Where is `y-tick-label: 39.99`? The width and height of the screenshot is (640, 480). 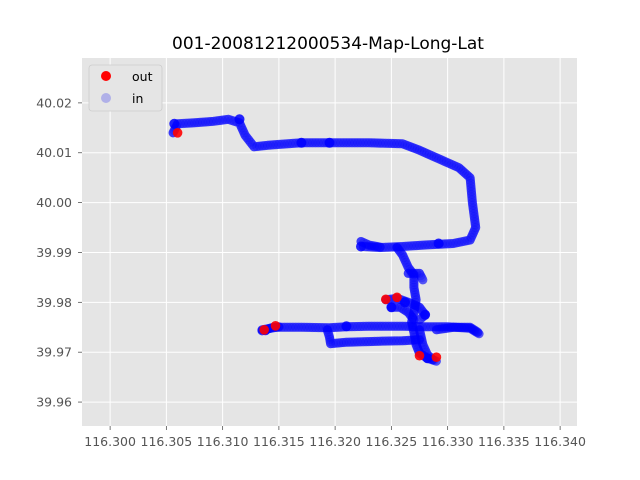 y-tick-label: 39.99 is located at coordinates (54, 252).